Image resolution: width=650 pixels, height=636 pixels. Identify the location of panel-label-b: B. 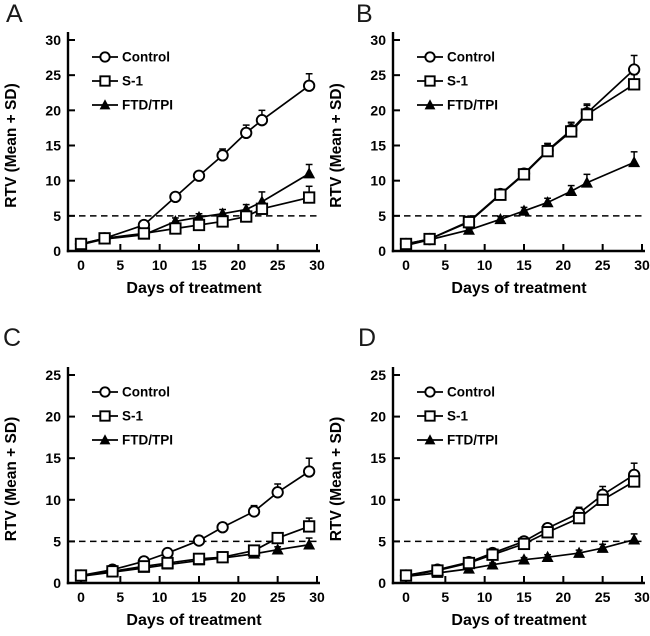
(364, 14).